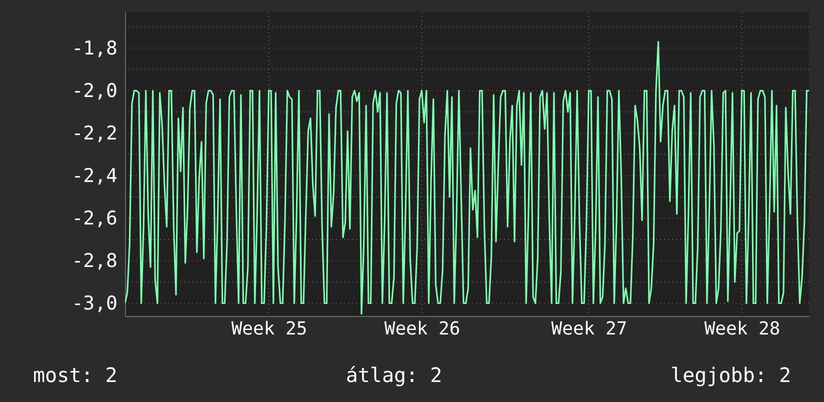  I want to click on y-tick-label: -3,0, so click(95, 303).